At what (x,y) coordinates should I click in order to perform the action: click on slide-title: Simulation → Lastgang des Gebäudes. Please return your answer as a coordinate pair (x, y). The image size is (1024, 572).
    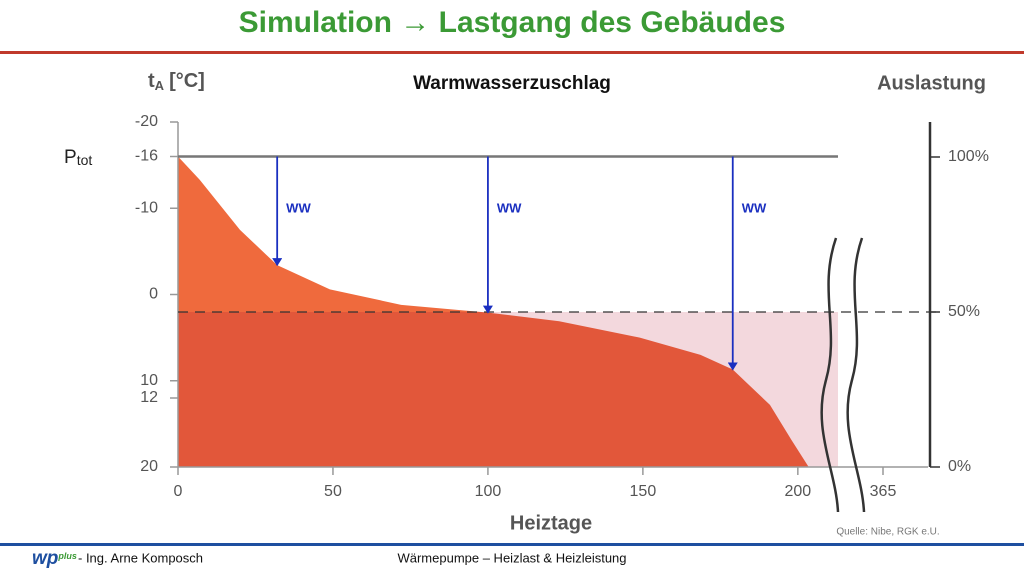
    Looking at the image, I should click on (512, 22).